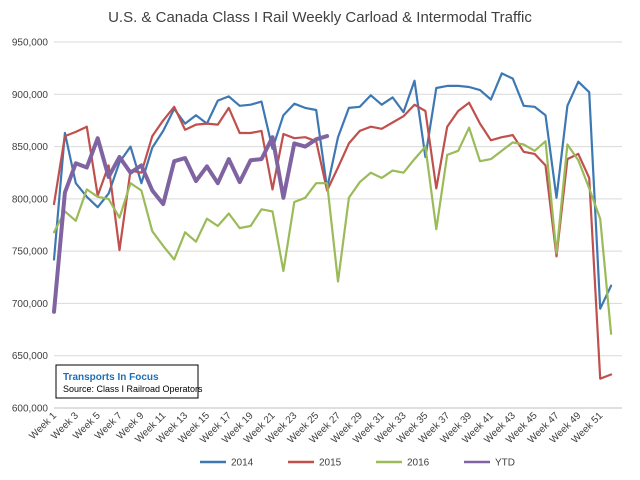 The width and height of the screenshot is (640, 480). Describe the element at coordinates (30, 252) in the screenshot. I see `y-tick-label: 750,000` at that location.